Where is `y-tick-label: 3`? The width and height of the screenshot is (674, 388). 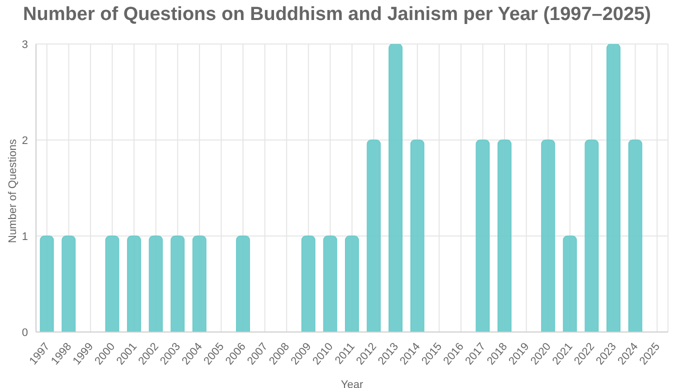
y-tick-label: 3 is located at coordinates (25, 44).